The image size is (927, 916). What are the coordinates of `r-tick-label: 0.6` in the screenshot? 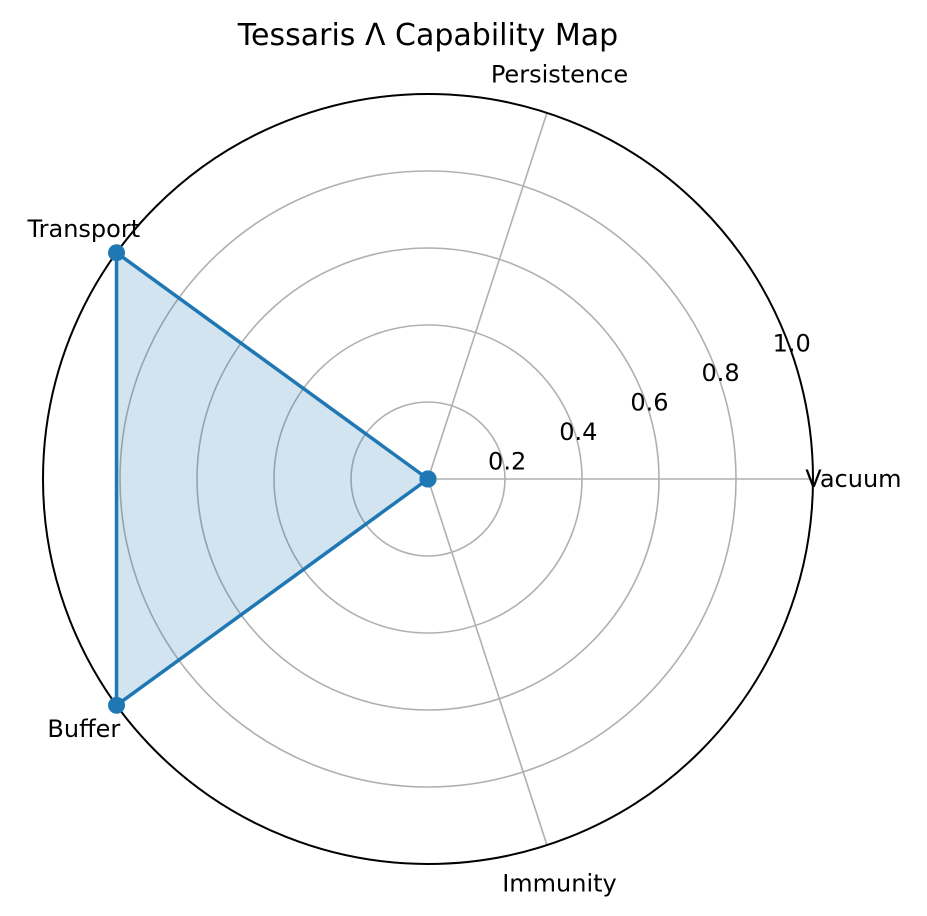 It's located at (649, 403).